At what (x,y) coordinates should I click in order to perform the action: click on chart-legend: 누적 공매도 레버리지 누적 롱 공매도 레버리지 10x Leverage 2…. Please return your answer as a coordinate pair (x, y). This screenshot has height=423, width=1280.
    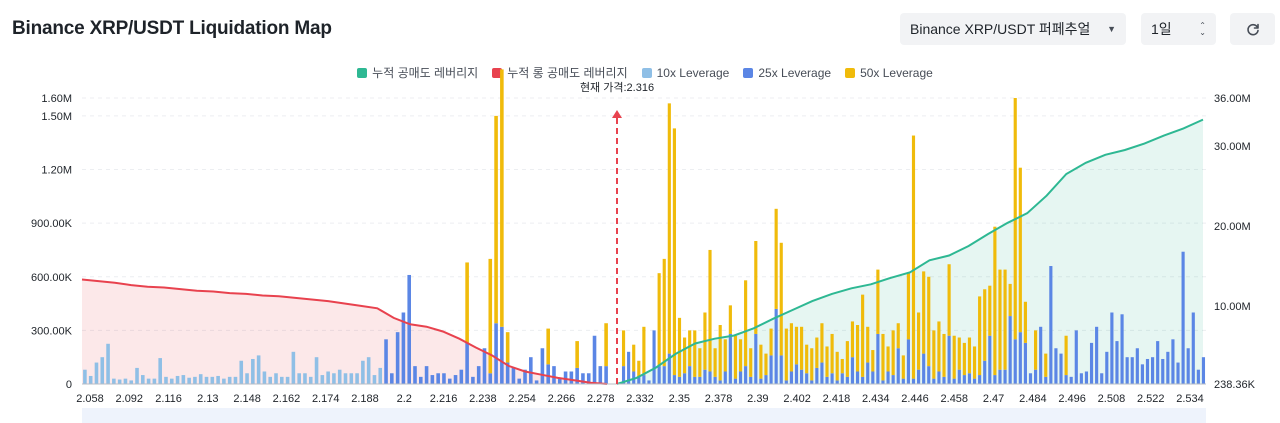
    Looking at the image, I should click on (640, 72).